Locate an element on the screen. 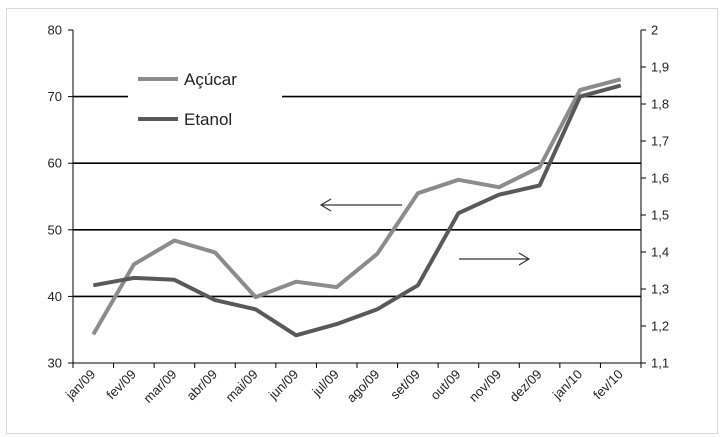  x-axis-tick-label: mai/09 is located at coordinates (241, 386).